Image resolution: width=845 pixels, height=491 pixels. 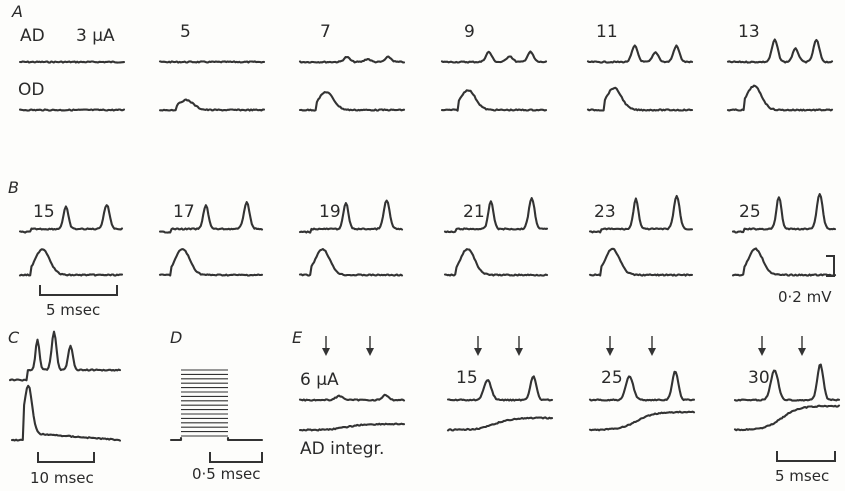 What do you see at coordinates (500, 388) in the screenshot?
I see `ad-trace-e2` at bounding box center [500, 388].